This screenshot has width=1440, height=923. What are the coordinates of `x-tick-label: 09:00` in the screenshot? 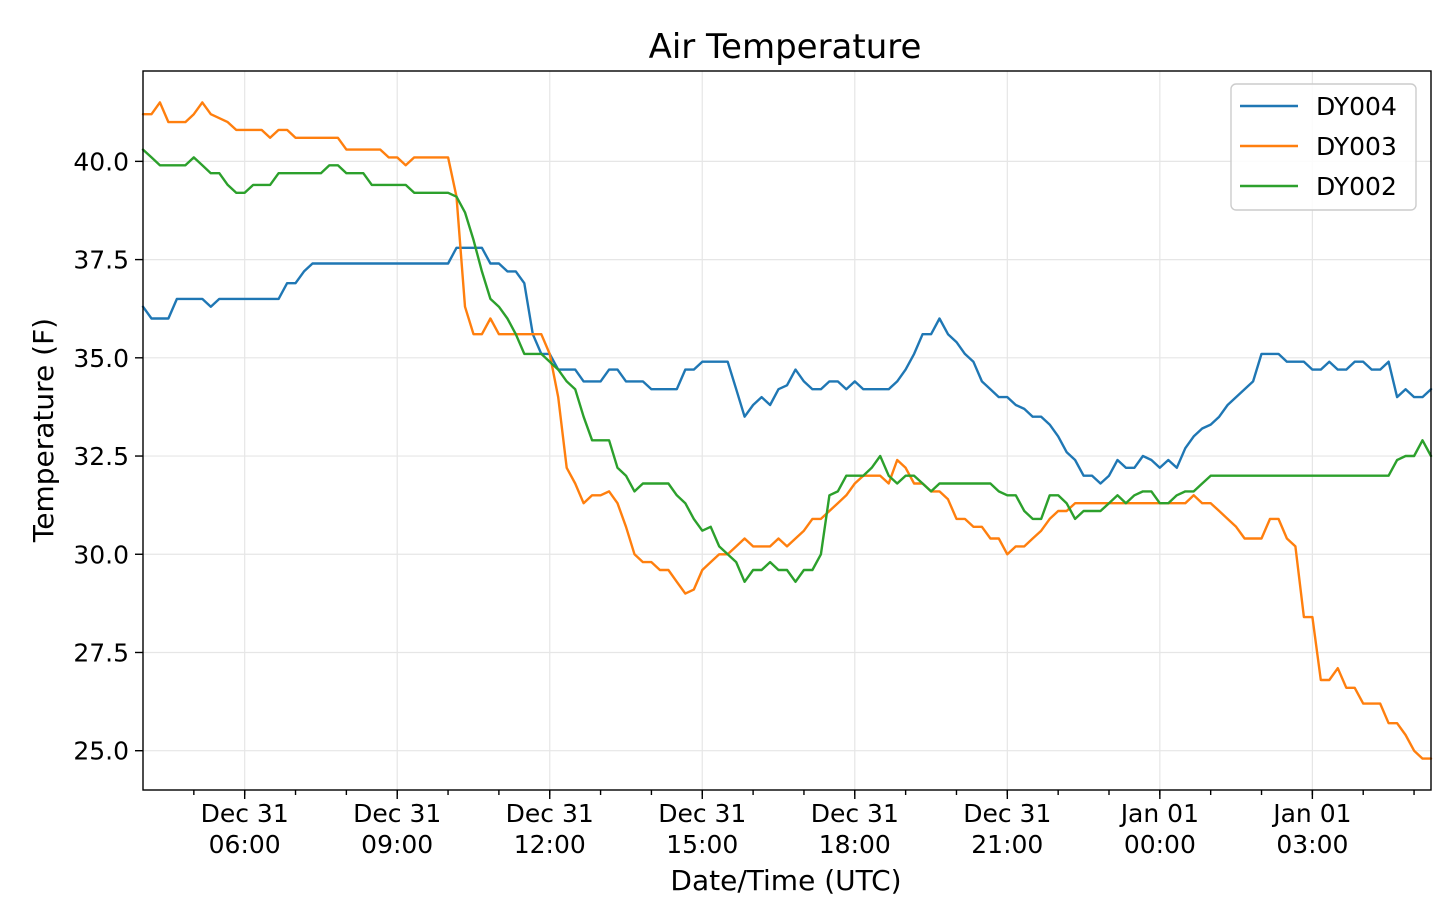 It's located at (397, 844).